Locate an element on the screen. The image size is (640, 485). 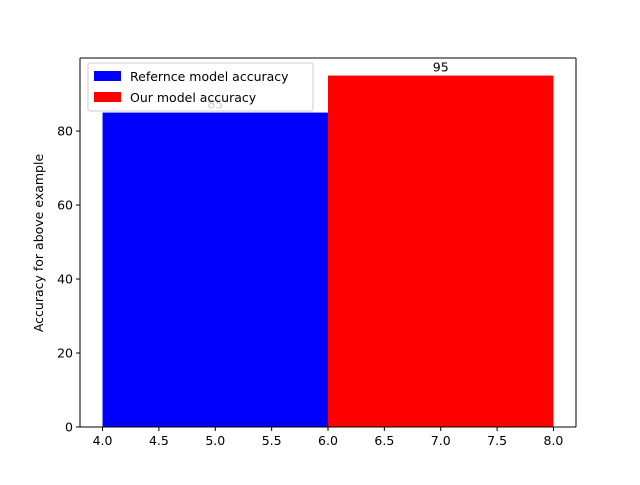
x-tick-label: 4.0 is located at coordinates (103, 440).